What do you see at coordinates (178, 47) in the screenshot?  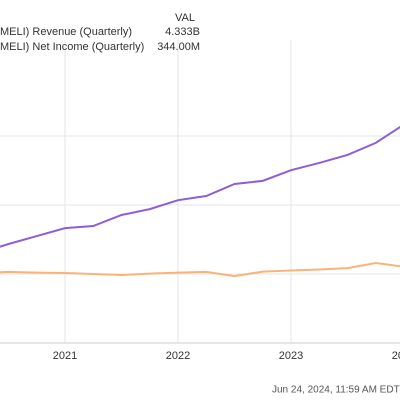 I see `legend-value: 344.00M` at bounding box center [178, 47].